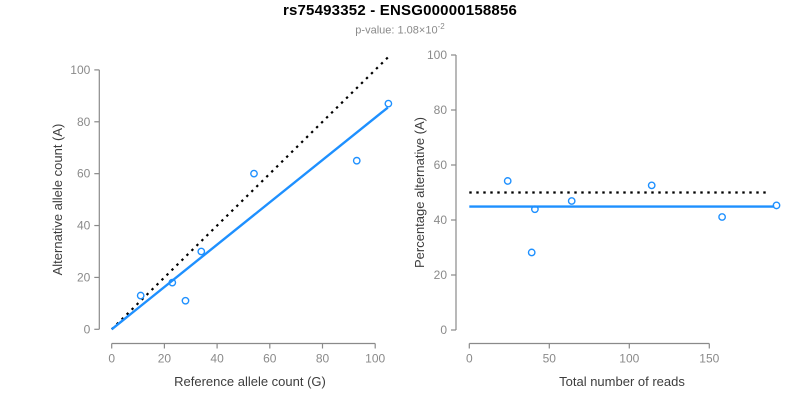  What do you see at coordinates (270, 359) in the screenshot?
I see `x-tick-label: 60` at bounding box center [270, 359].